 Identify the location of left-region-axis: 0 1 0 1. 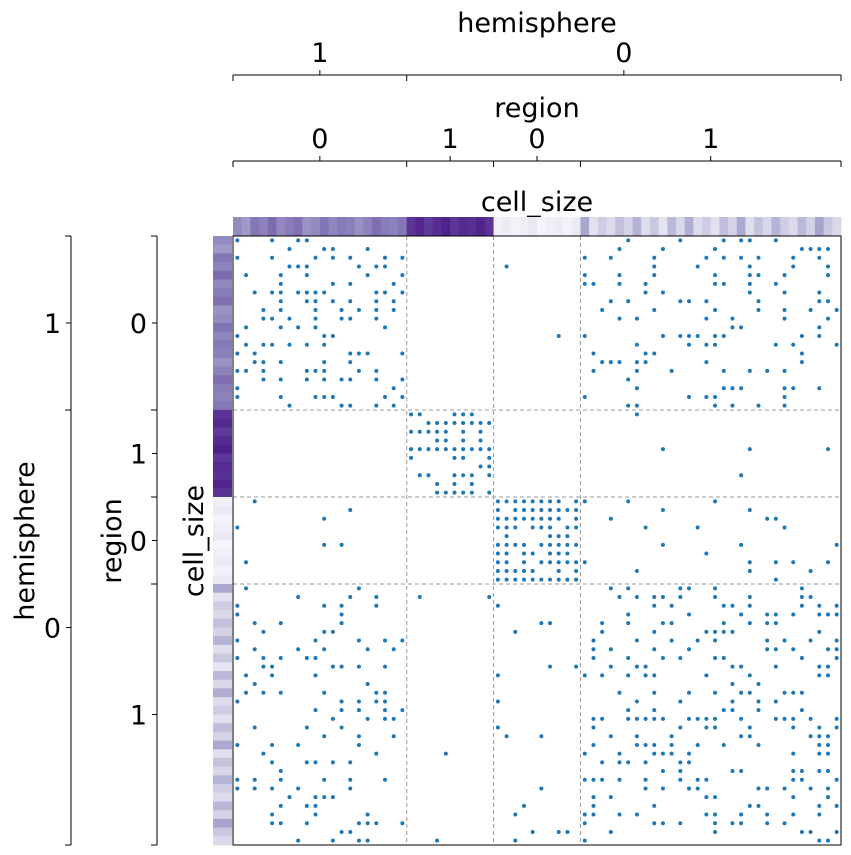
(144, 540).